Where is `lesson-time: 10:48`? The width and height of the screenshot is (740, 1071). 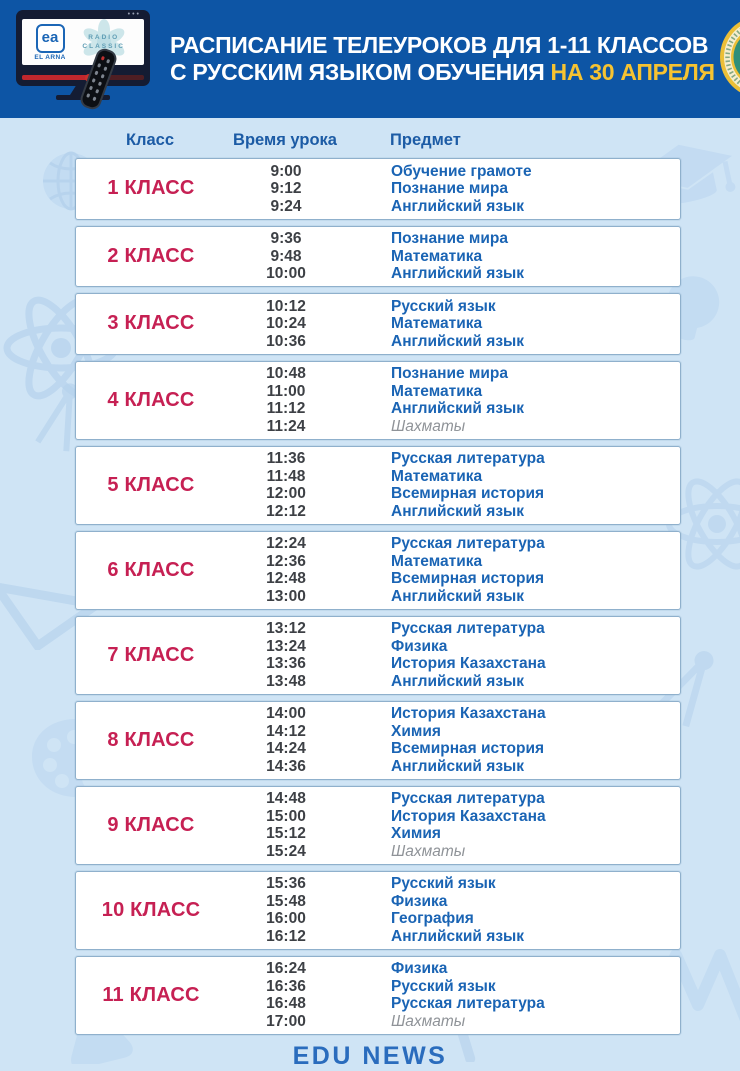
lesson-time: 10:48 is located at coordinates (286, 373).